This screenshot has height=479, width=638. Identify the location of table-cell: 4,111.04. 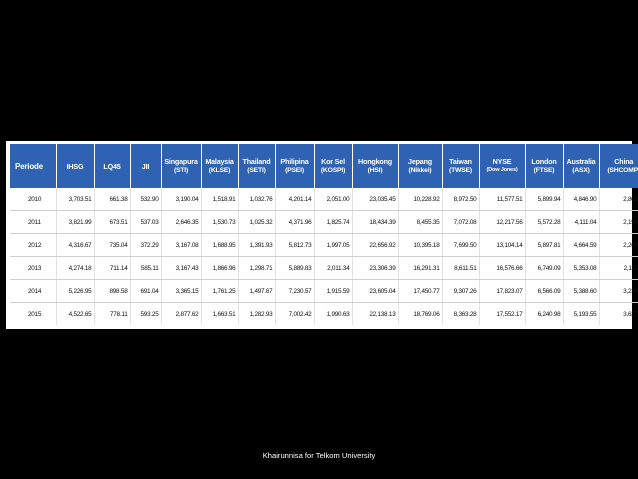
(581, 222).